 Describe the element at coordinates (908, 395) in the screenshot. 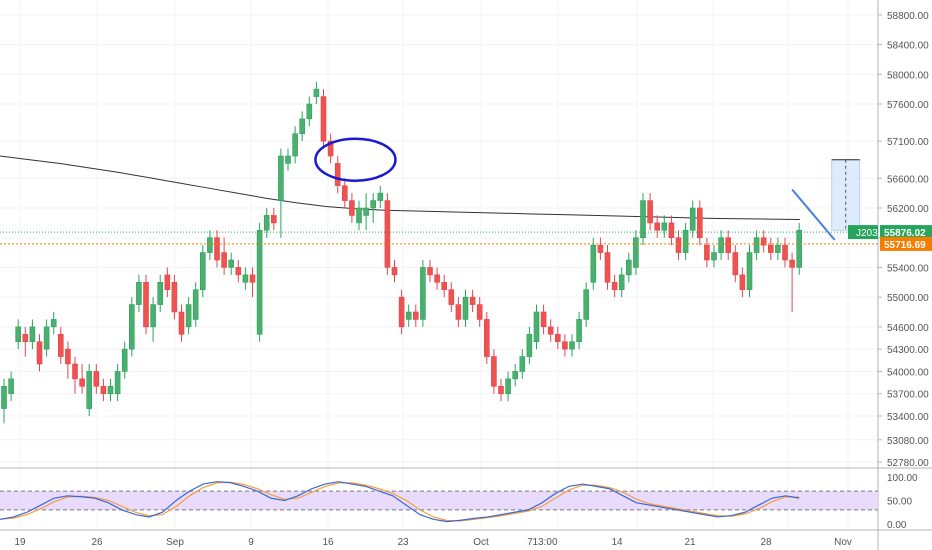

I see `price-tick-label: 53700.00` at that location.